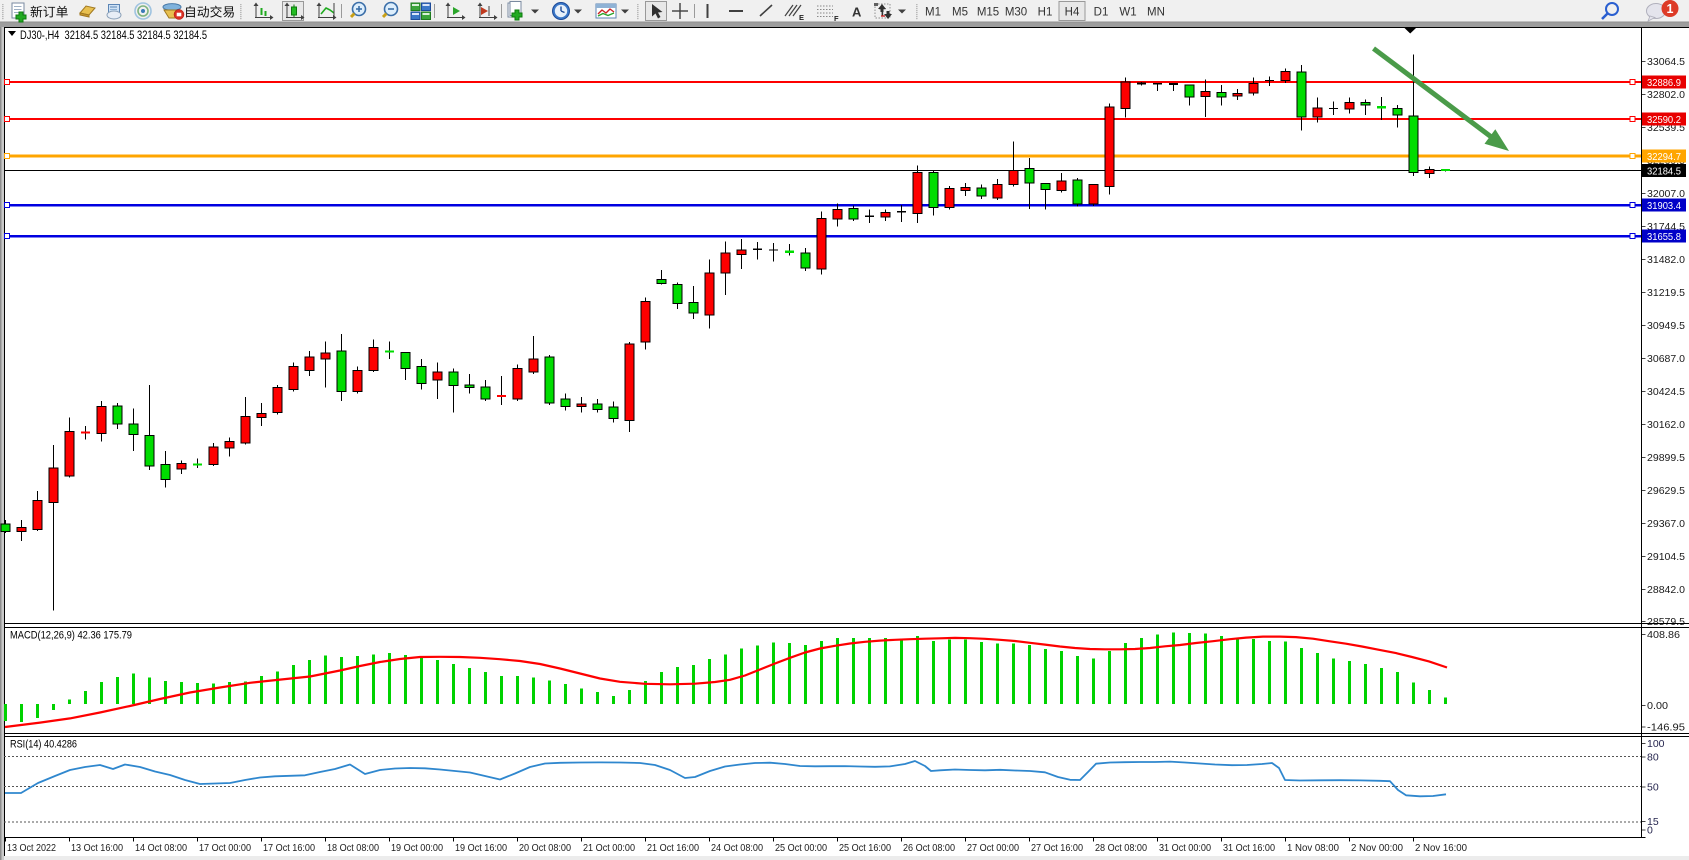  What do you see at coordinates (836, 18) in the screenshot?
I see `svg-text: F` at bounding box center [836, 18].